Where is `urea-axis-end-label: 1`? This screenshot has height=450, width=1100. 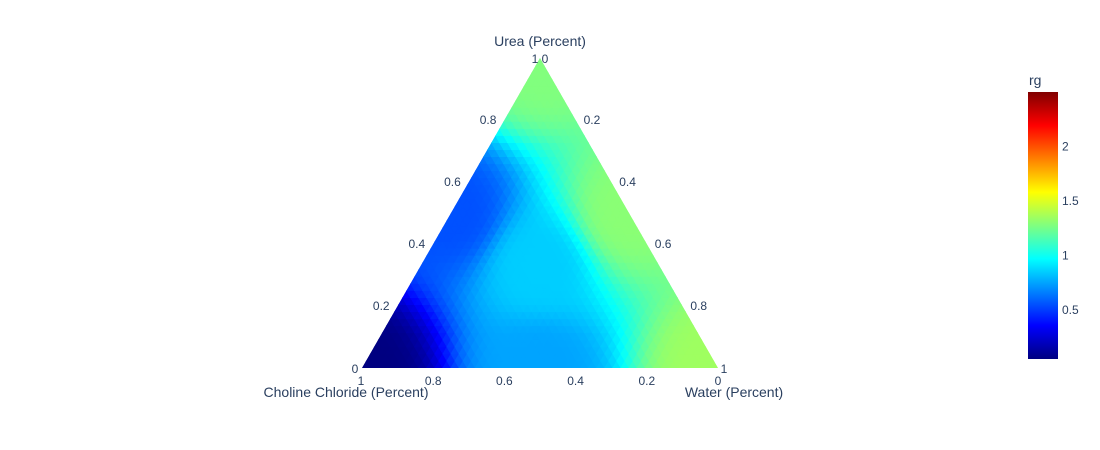 urea-axis-end-label: 1 is located at coordinates (535, 59).